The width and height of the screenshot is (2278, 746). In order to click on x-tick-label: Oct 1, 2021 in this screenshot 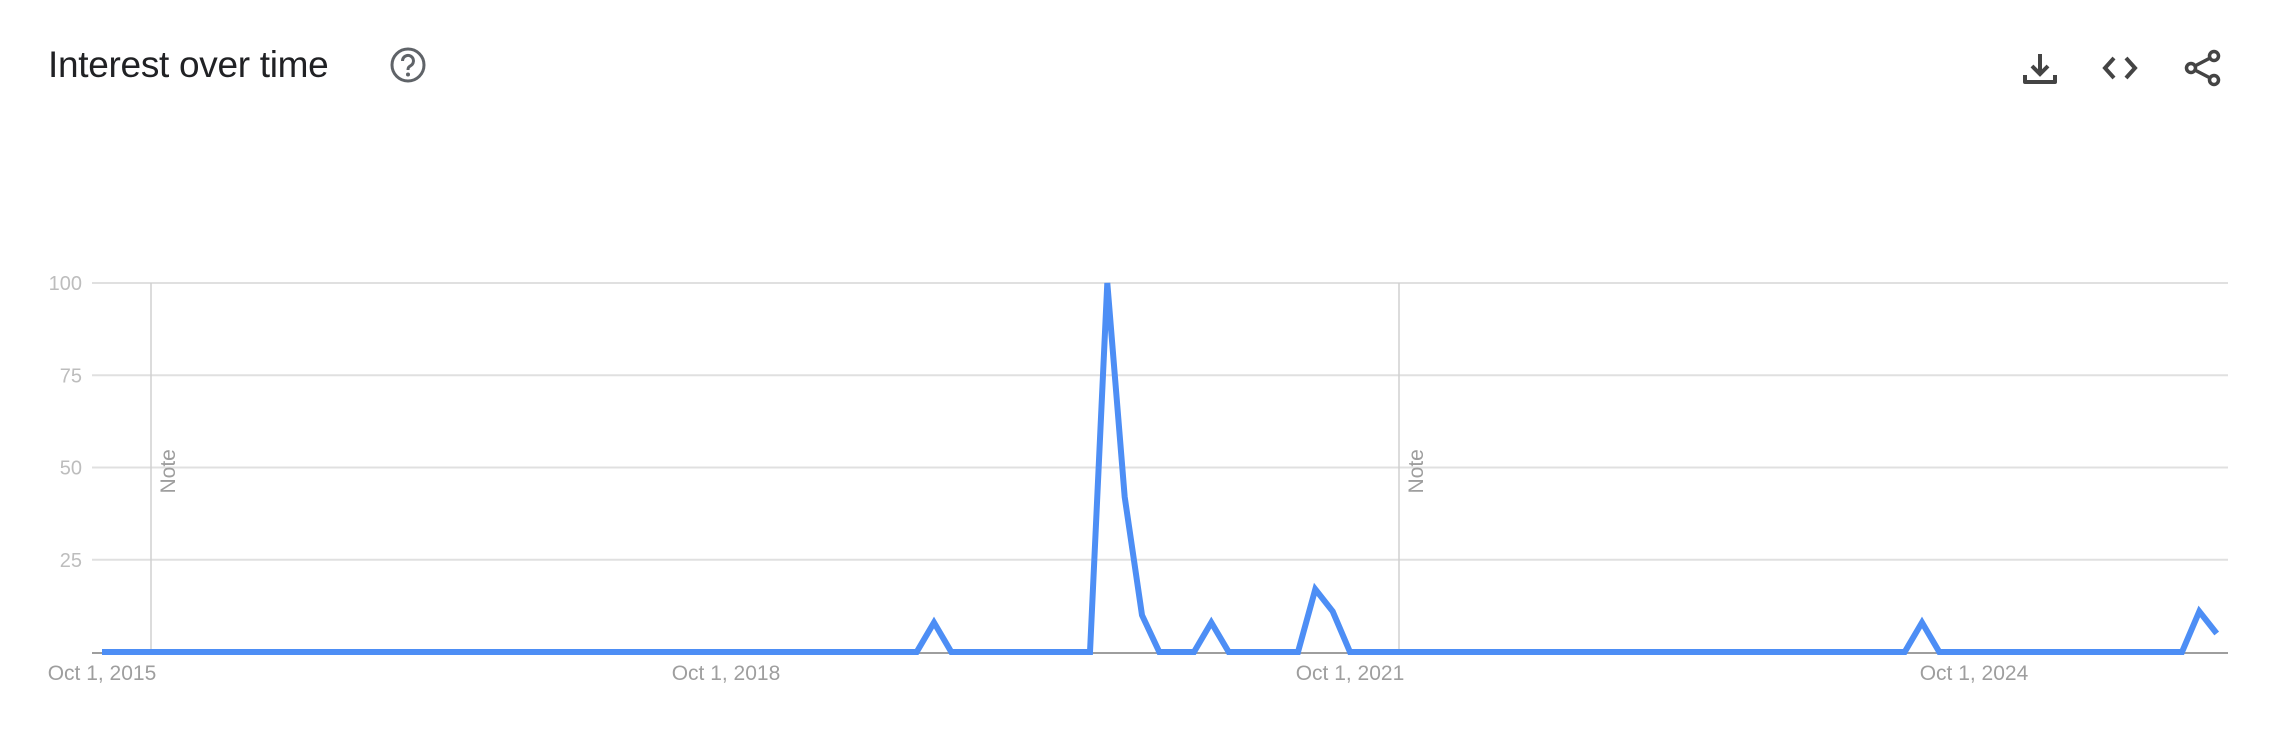, I will do `click(1350, 673)`.